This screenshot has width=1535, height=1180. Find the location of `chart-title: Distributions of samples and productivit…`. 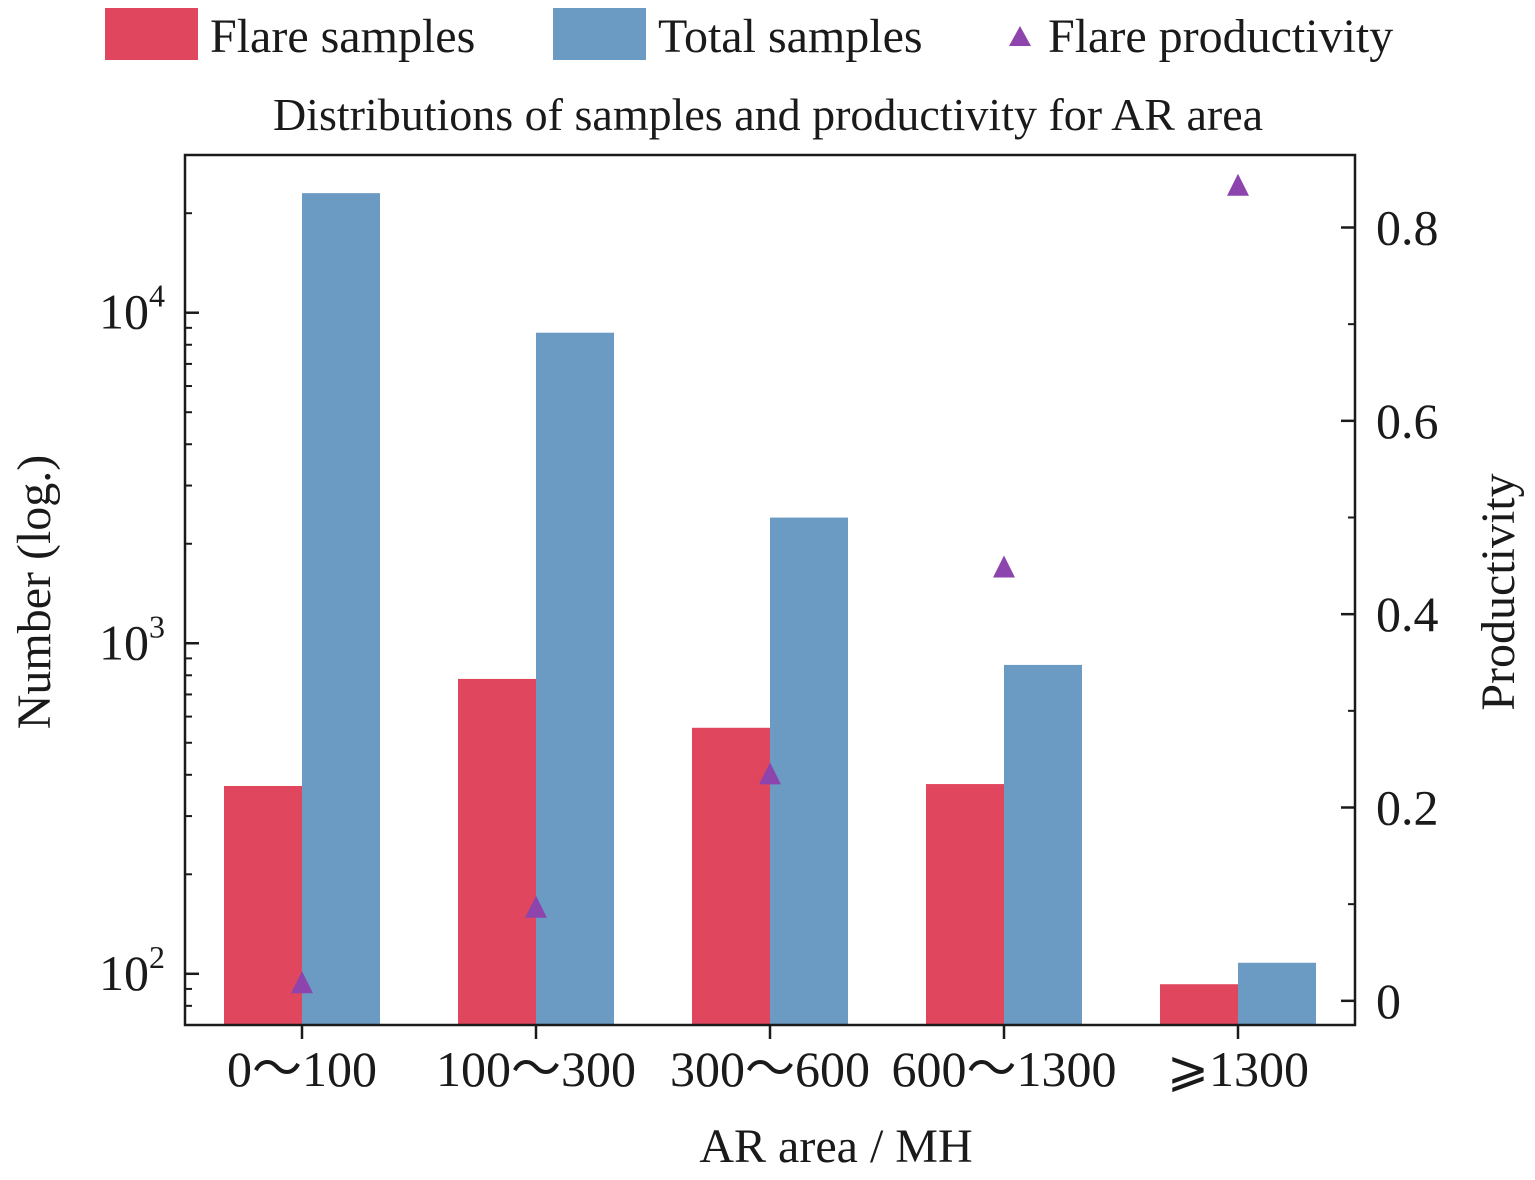

chart-title: Distributions of samples and productivit… is located at coordinates (768, 114).